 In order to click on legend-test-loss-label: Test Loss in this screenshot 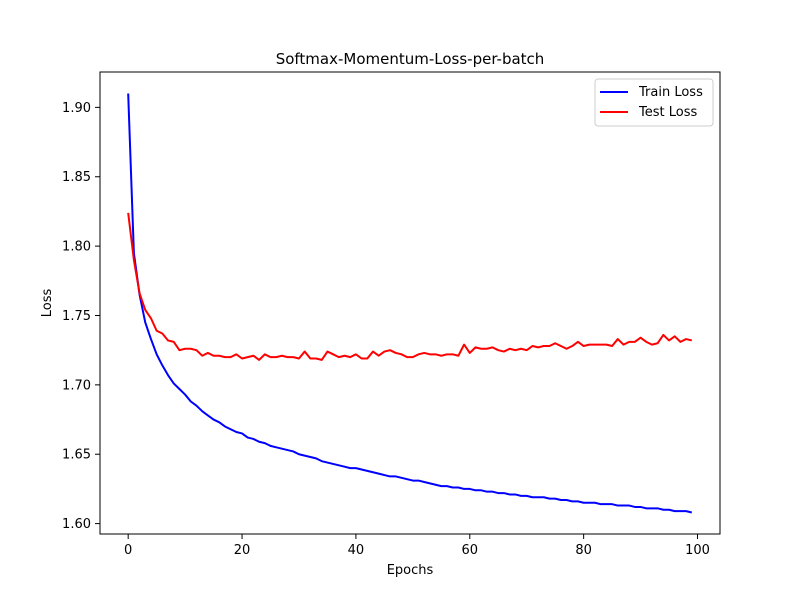, I will do `click(667, 112)`.